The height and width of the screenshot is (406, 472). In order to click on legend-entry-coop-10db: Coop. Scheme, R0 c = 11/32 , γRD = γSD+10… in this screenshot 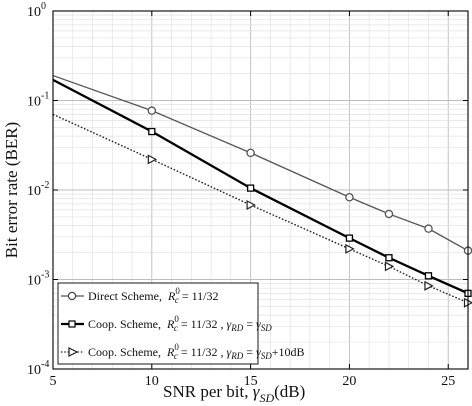, I will do `click(183, 351)`.